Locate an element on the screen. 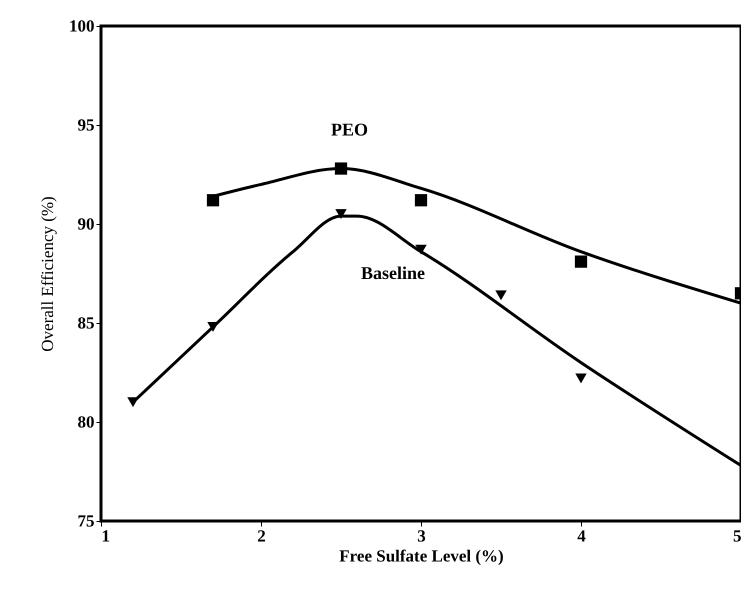  x-tick-label: 5 is located at coordinates (737, 536).